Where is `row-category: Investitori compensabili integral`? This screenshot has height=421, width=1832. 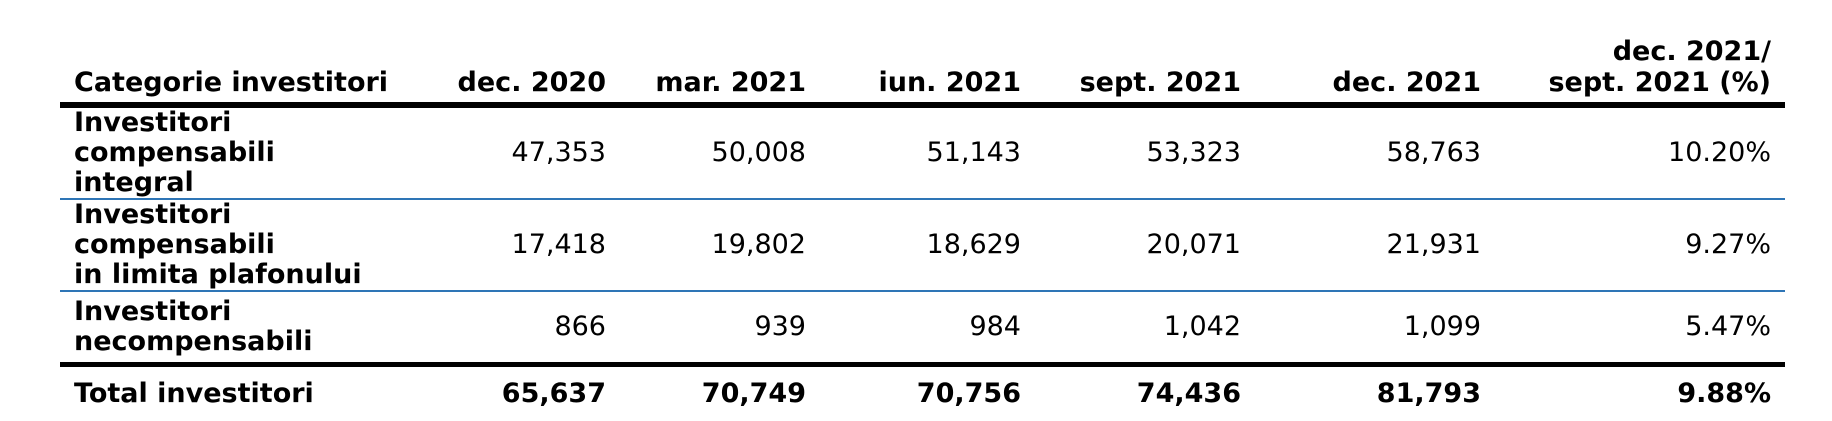 row-category: Investitori compensabili integral is located at coordinates (250, 152).